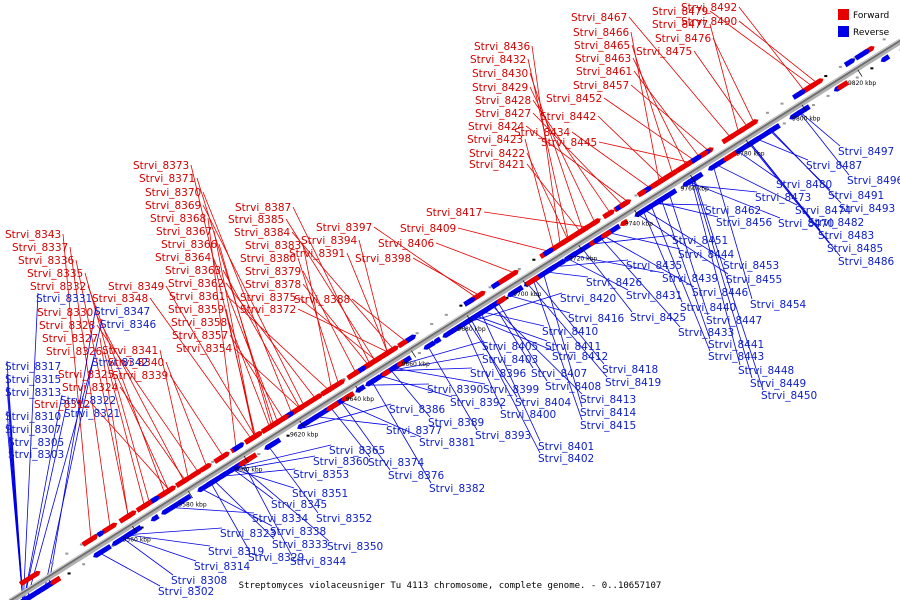  Describe the element at coordinates (161, 166) in the screenshot. I see `forward-gene-label: Strvi_8373` at that location.